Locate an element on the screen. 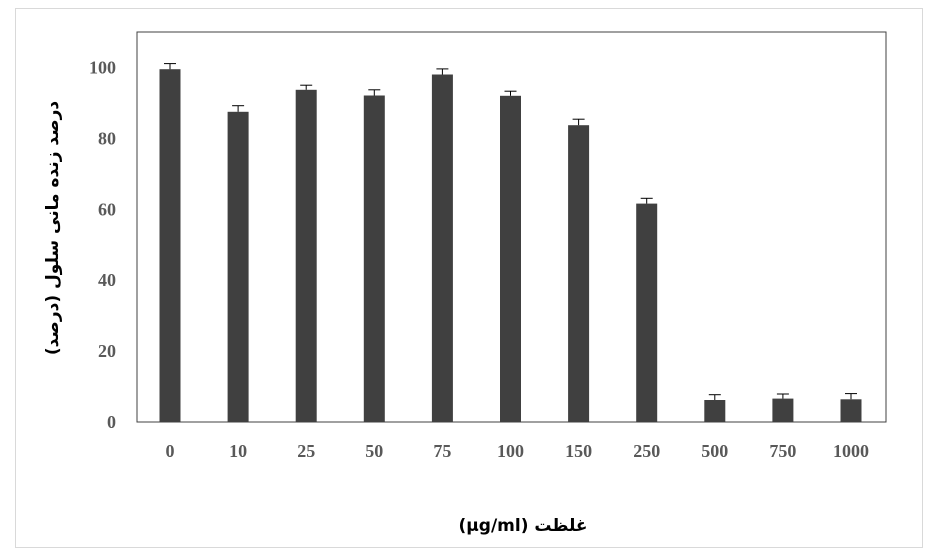 Image resolution: width=925 pixels, height=551 pixels. x-tick-label: 750 is located at coordinates (782, 451).